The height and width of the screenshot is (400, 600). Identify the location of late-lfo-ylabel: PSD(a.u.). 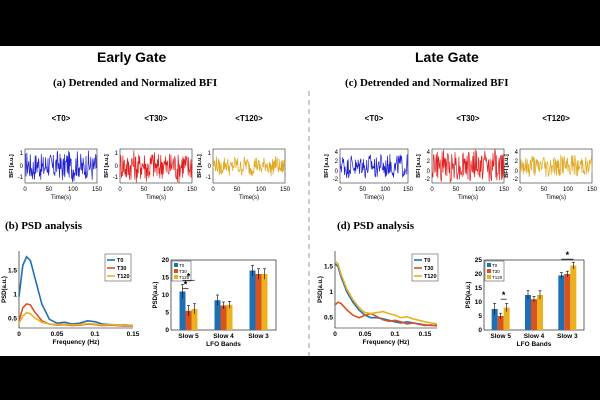
(469, 295).